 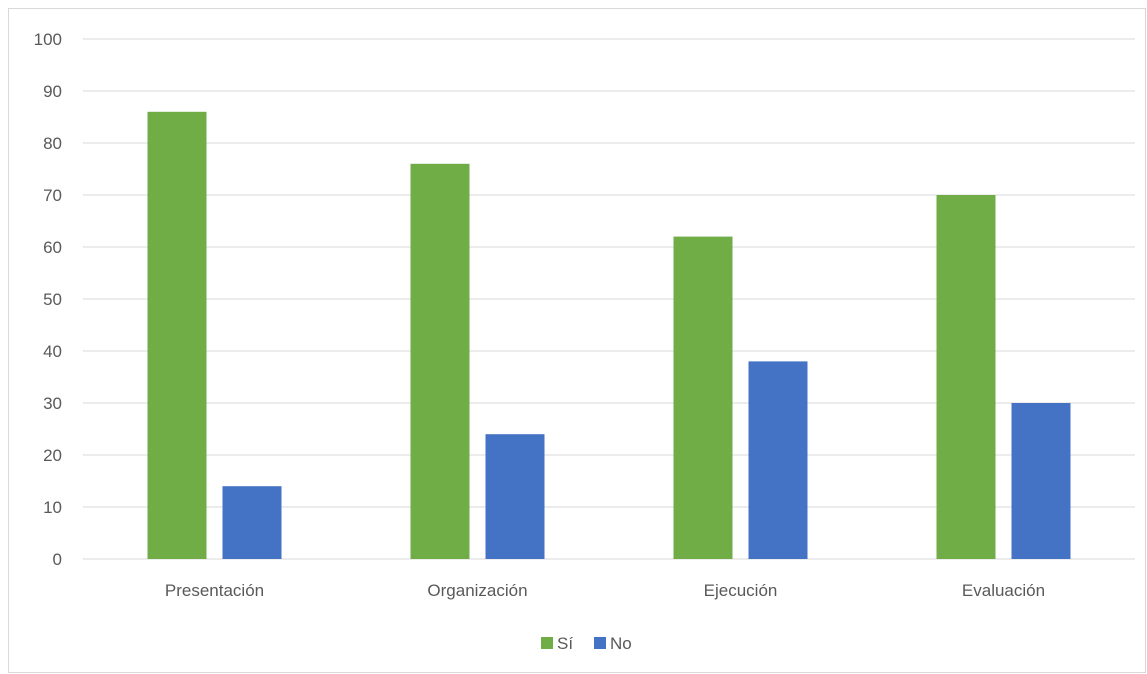 What do you see at coordinates (57, 559) in the screenshot?
I see `y-tick-label: 0` at bounding box center [57, 559].